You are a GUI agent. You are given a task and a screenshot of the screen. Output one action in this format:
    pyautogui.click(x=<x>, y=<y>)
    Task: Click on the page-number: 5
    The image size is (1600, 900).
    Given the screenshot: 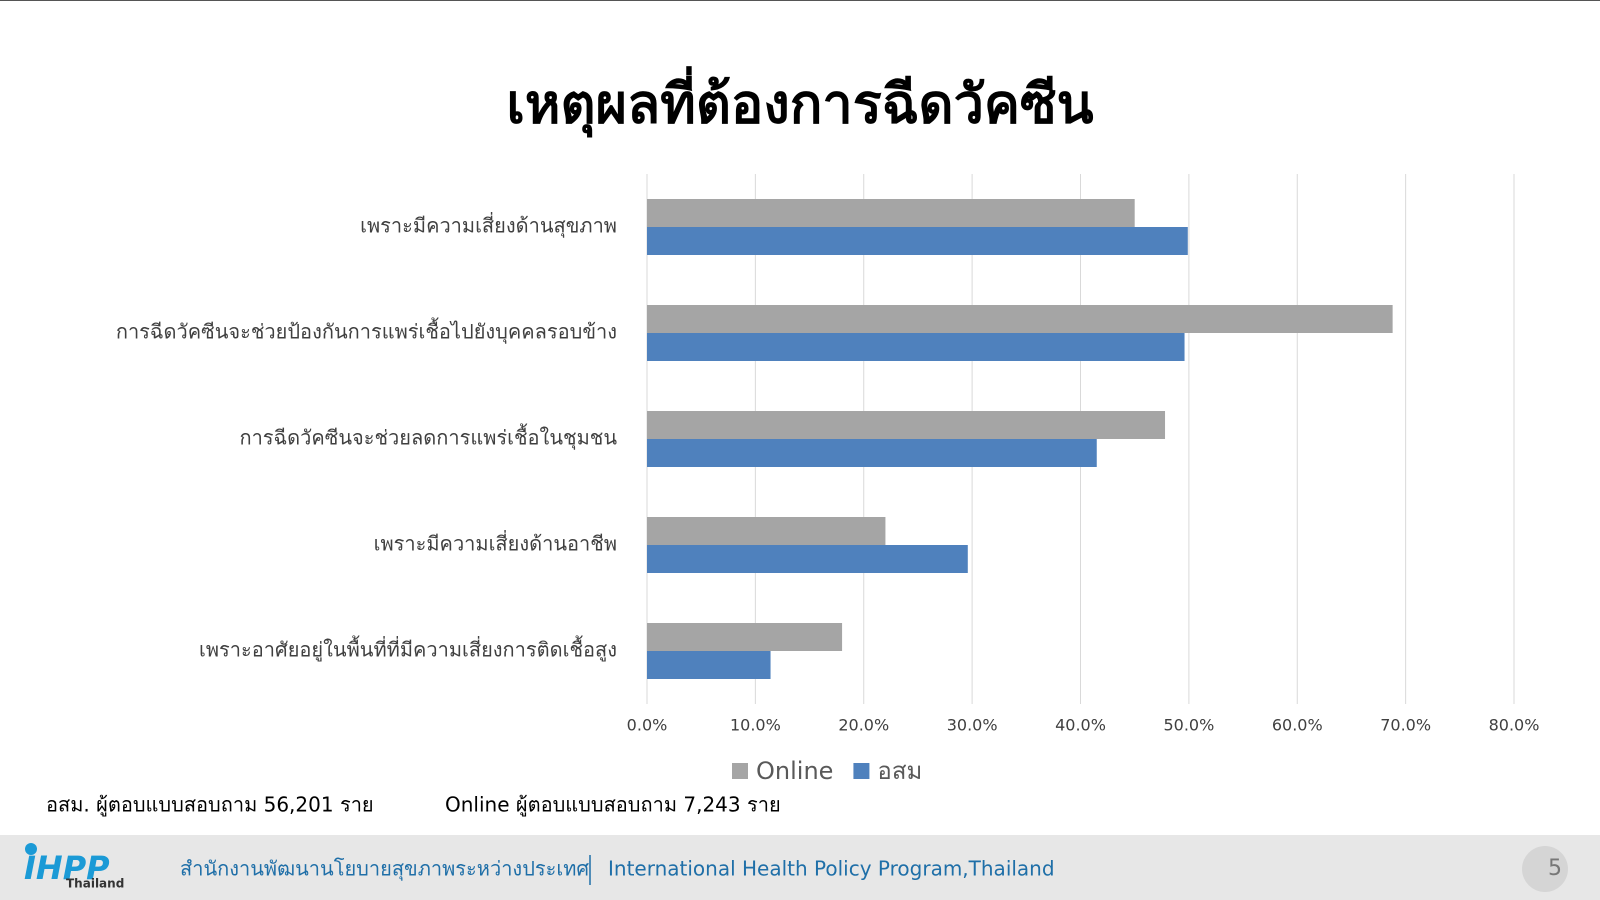 What is the action you would take?
    pyautogui.click(x=1555, y=868)
    